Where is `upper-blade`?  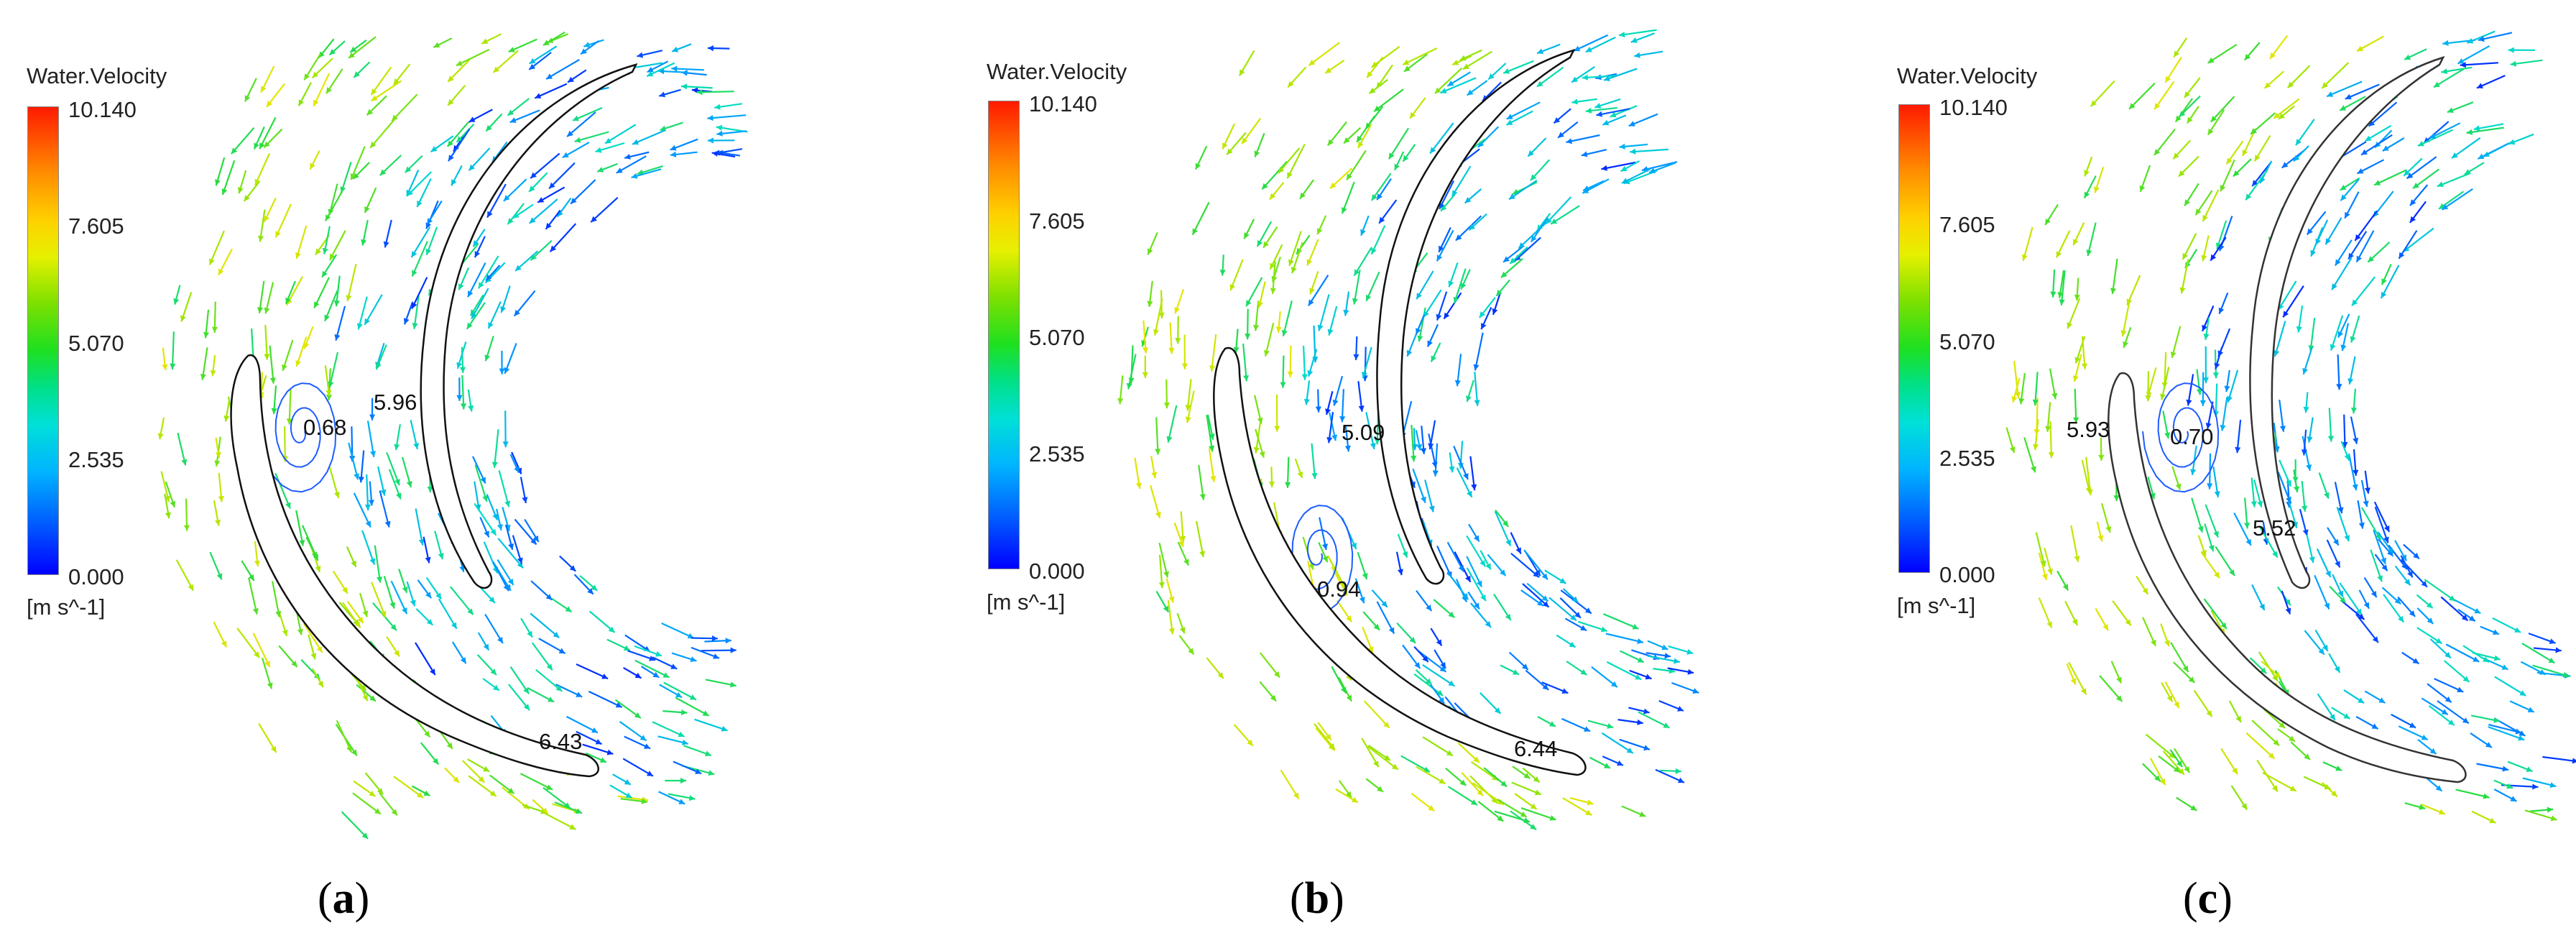
upper-blade is located at coordinates (1476, 316).